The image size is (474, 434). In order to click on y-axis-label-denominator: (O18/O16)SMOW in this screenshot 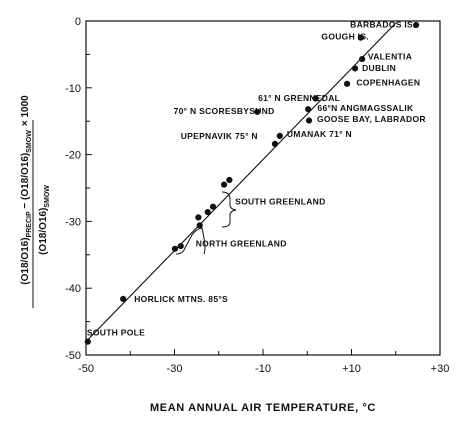, I will do `click(44, 220)`.